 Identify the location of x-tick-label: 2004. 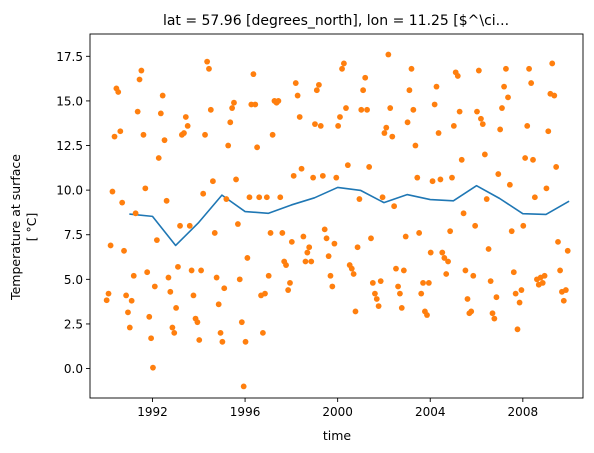
(430, 412).